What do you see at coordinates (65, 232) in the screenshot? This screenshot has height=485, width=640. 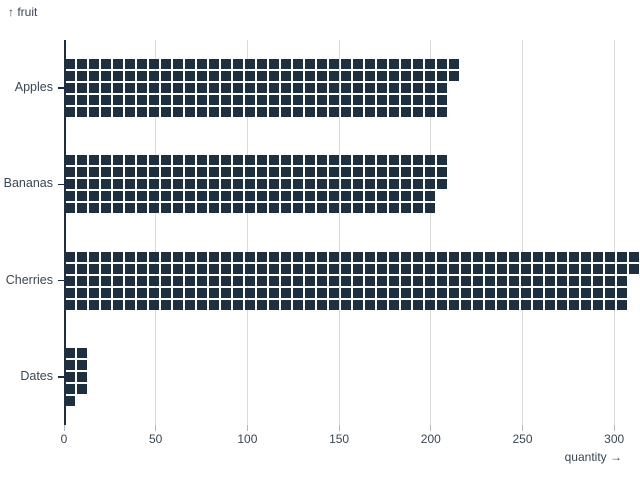 I see `y-axis-line` at bounding box center [65, 232].